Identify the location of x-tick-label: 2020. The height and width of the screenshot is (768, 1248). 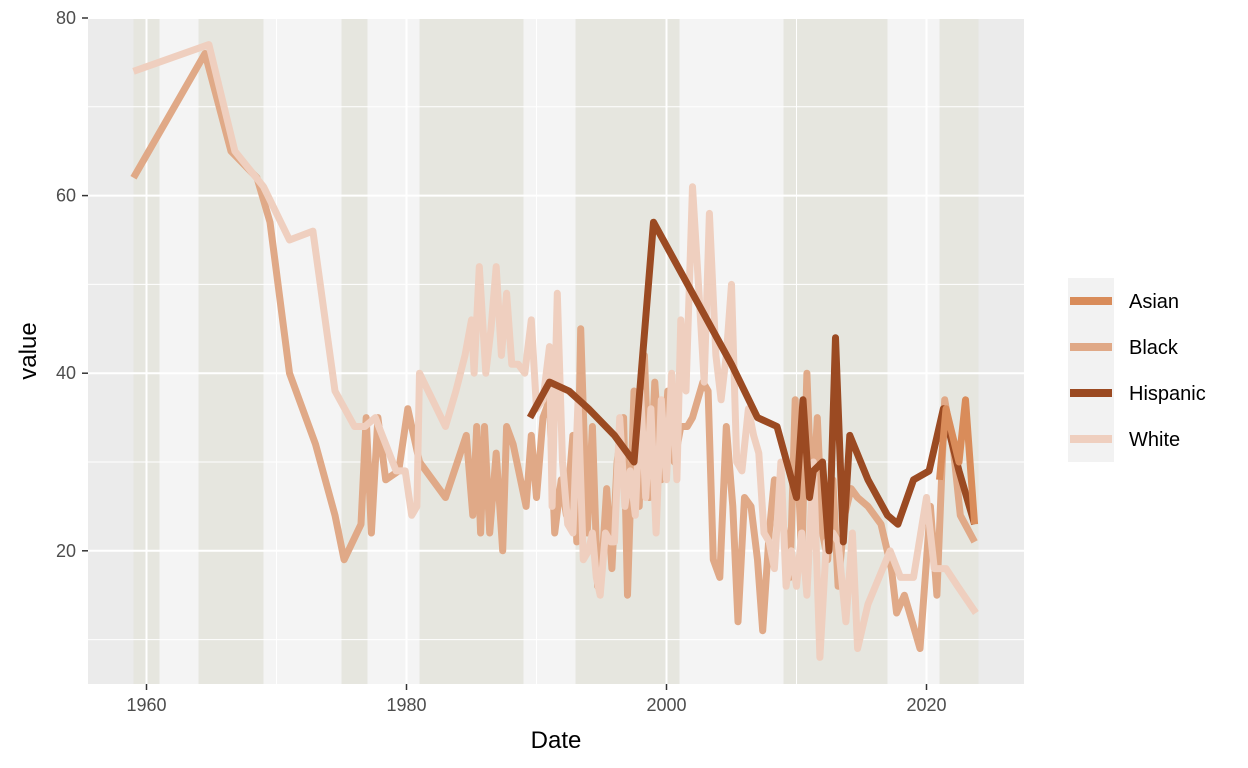
(926, 705).